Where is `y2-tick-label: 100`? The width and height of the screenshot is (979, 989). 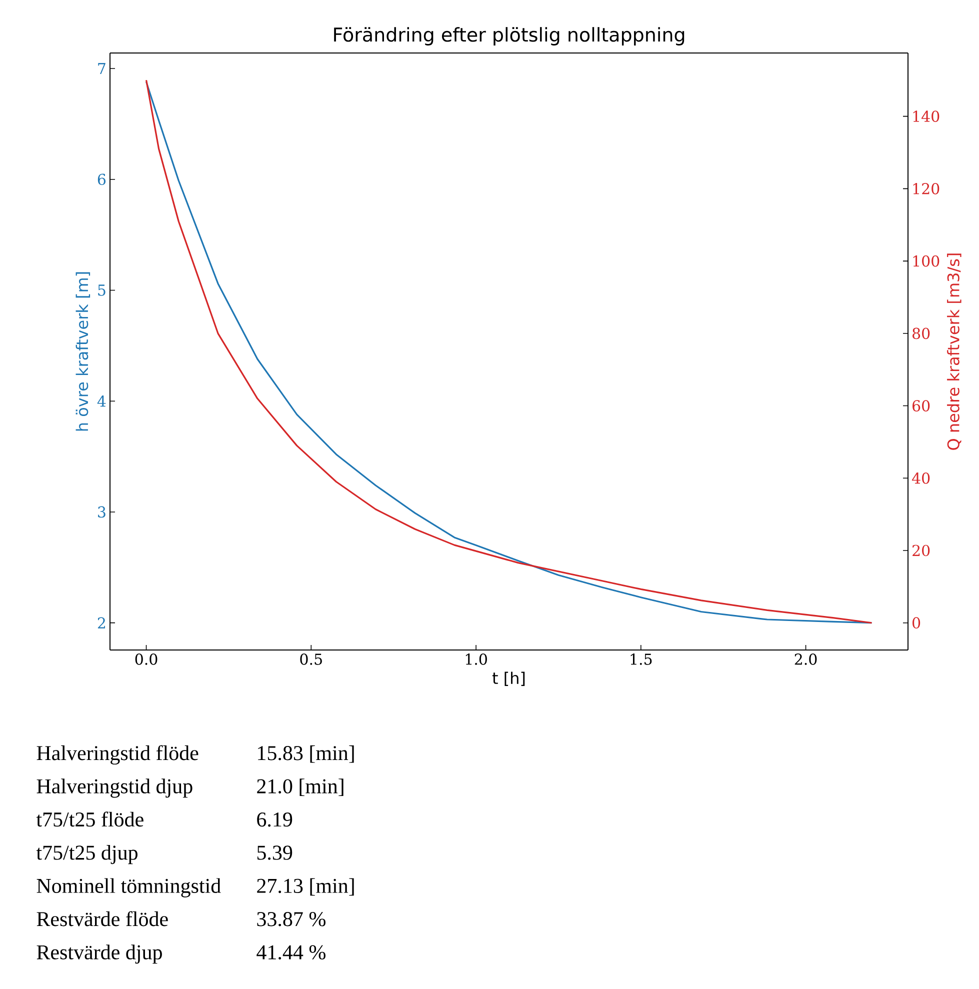
y2-tick-label: 100 is located at coordinates (926, 261).